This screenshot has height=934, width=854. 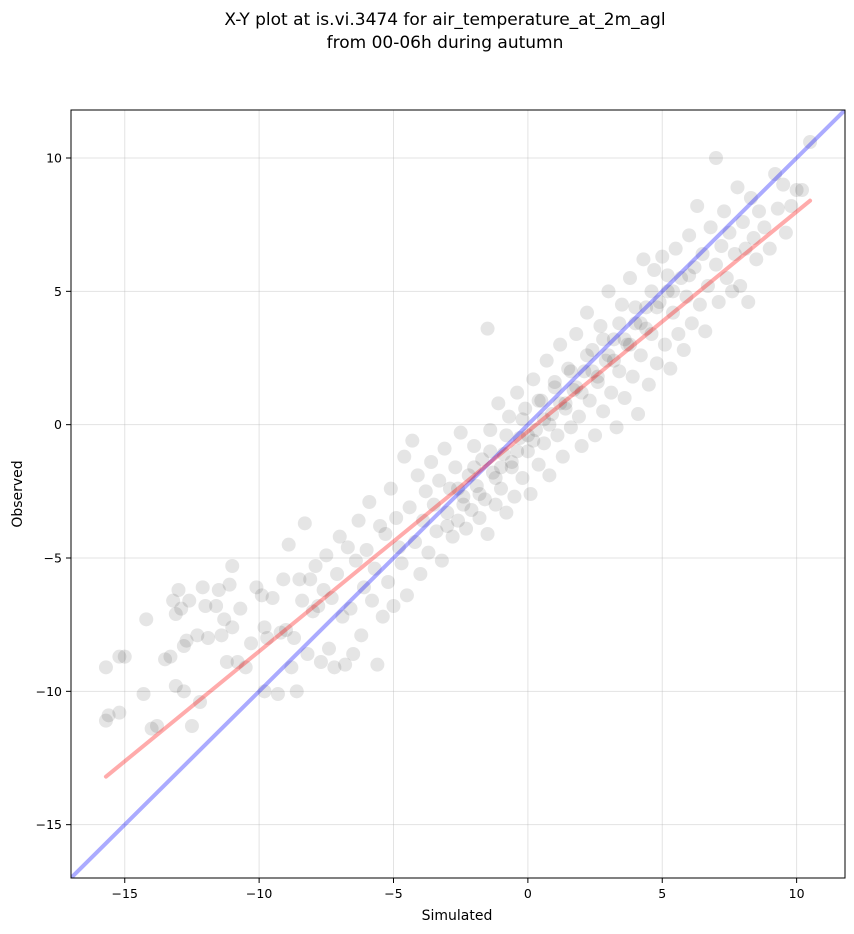 What do you see at coordinates (662, 893) in the screenshot?
I see `x-tick-label: 5` at bounding box center [662, 893].